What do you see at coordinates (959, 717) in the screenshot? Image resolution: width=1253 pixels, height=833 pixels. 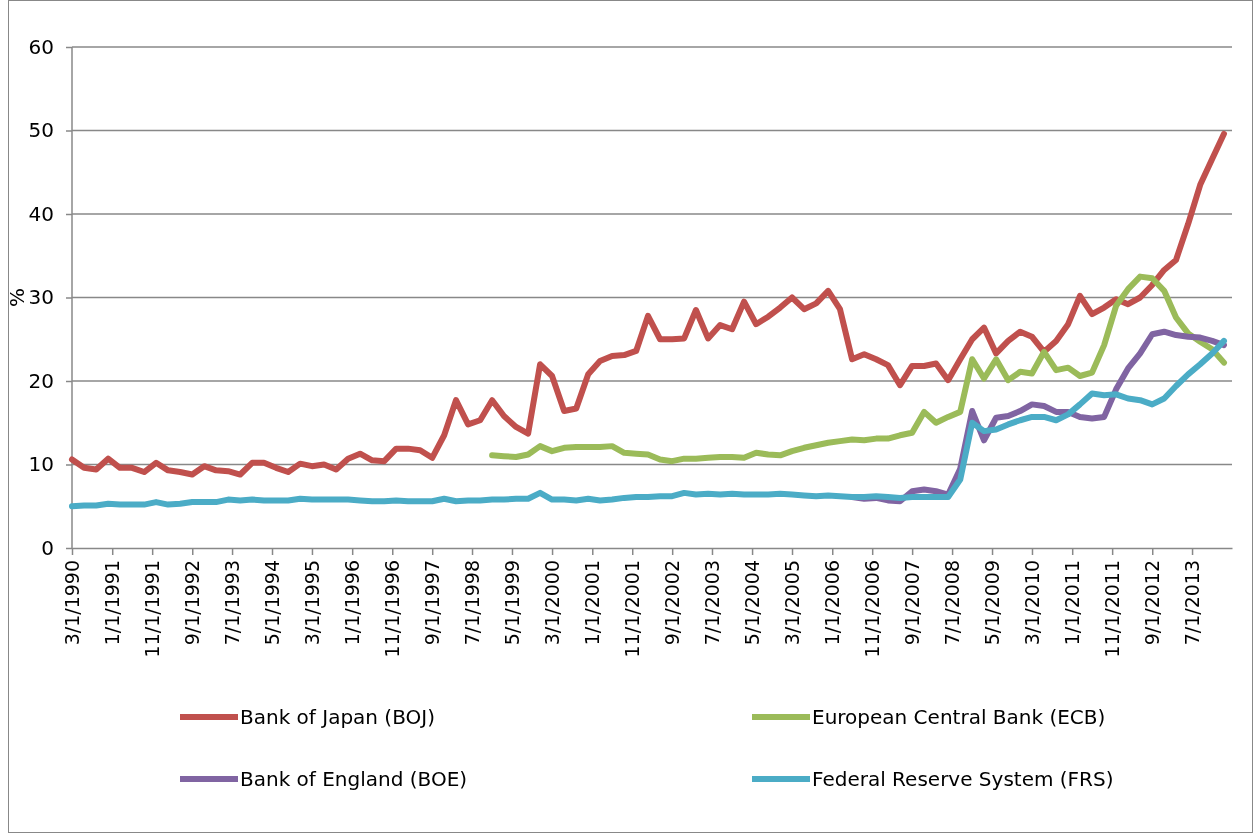 I see `legend-label: European Central Bank (ECB)` at bounding box center [959, 717].